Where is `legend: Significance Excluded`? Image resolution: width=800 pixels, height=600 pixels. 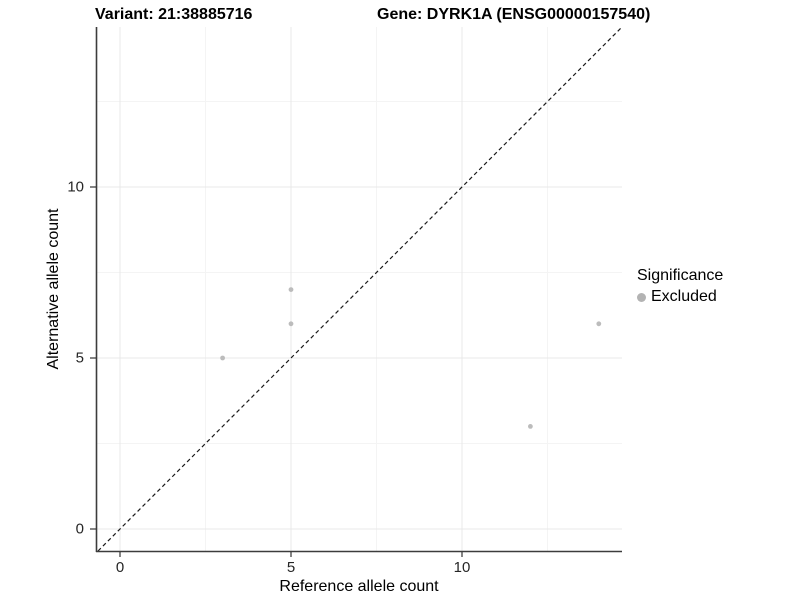 legend: Significance Excluded is located at coordinates (680, 286).